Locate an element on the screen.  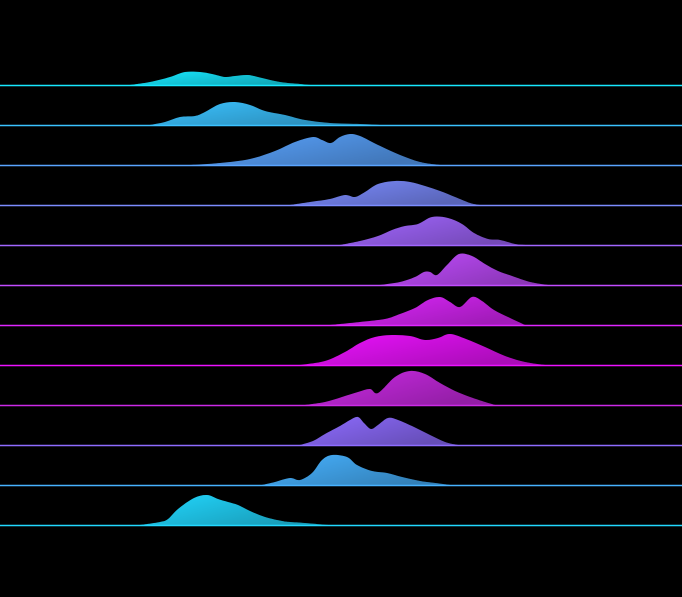
ridge-8-shade is located at coordinates (422, 349).